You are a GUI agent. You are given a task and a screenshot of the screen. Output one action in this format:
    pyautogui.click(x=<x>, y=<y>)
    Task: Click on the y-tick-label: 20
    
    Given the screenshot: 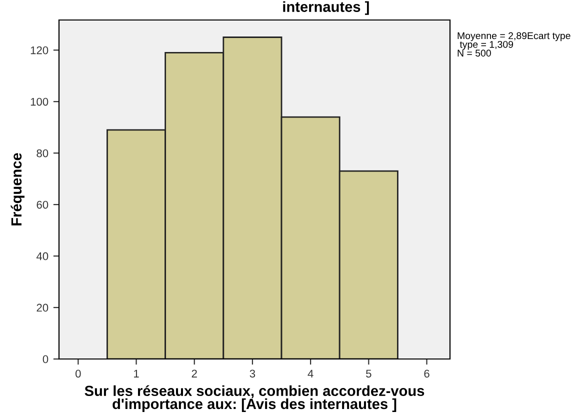 What is the action you would take?
    pyautogui.click(x=42, y=308)
    